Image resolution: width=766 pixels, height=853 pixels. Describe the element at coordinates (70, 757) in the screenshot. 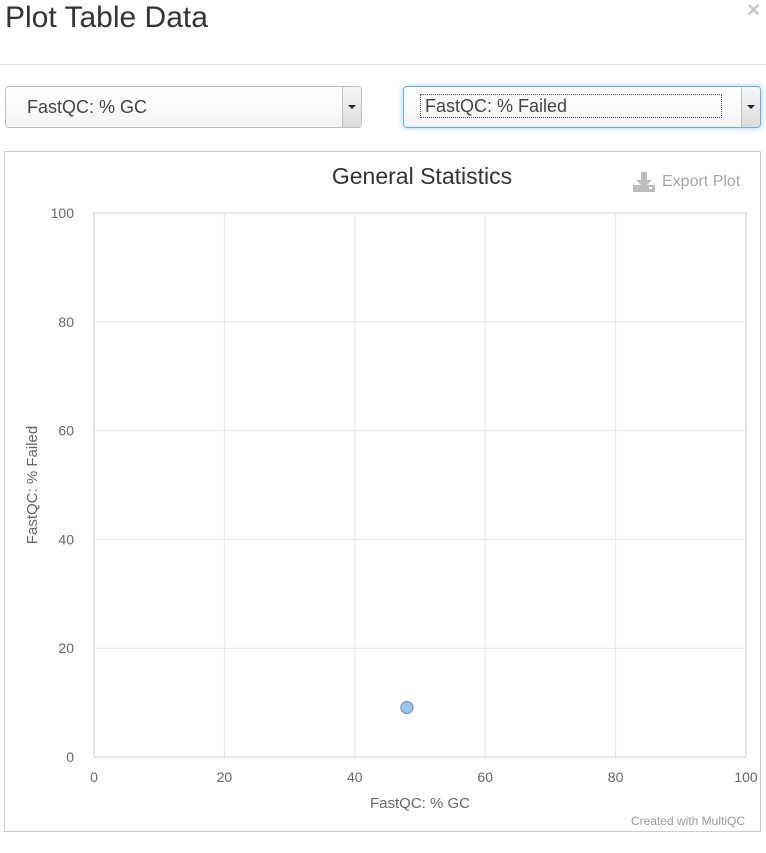

I see `y-tick-label: 0` at that location.